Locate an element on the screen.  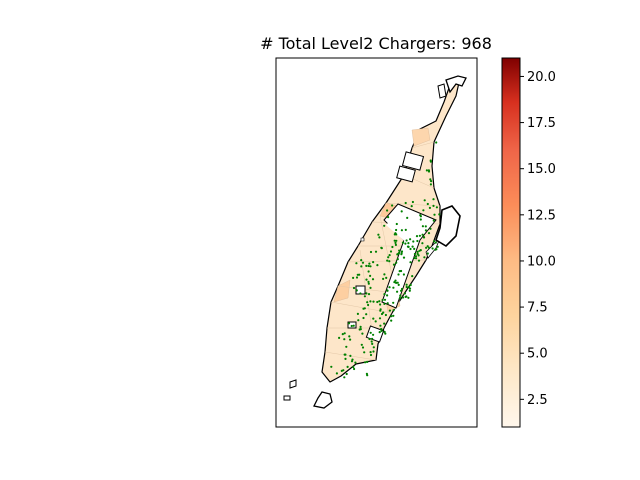
colorbar-gradient is located at coordinates (511, 242).